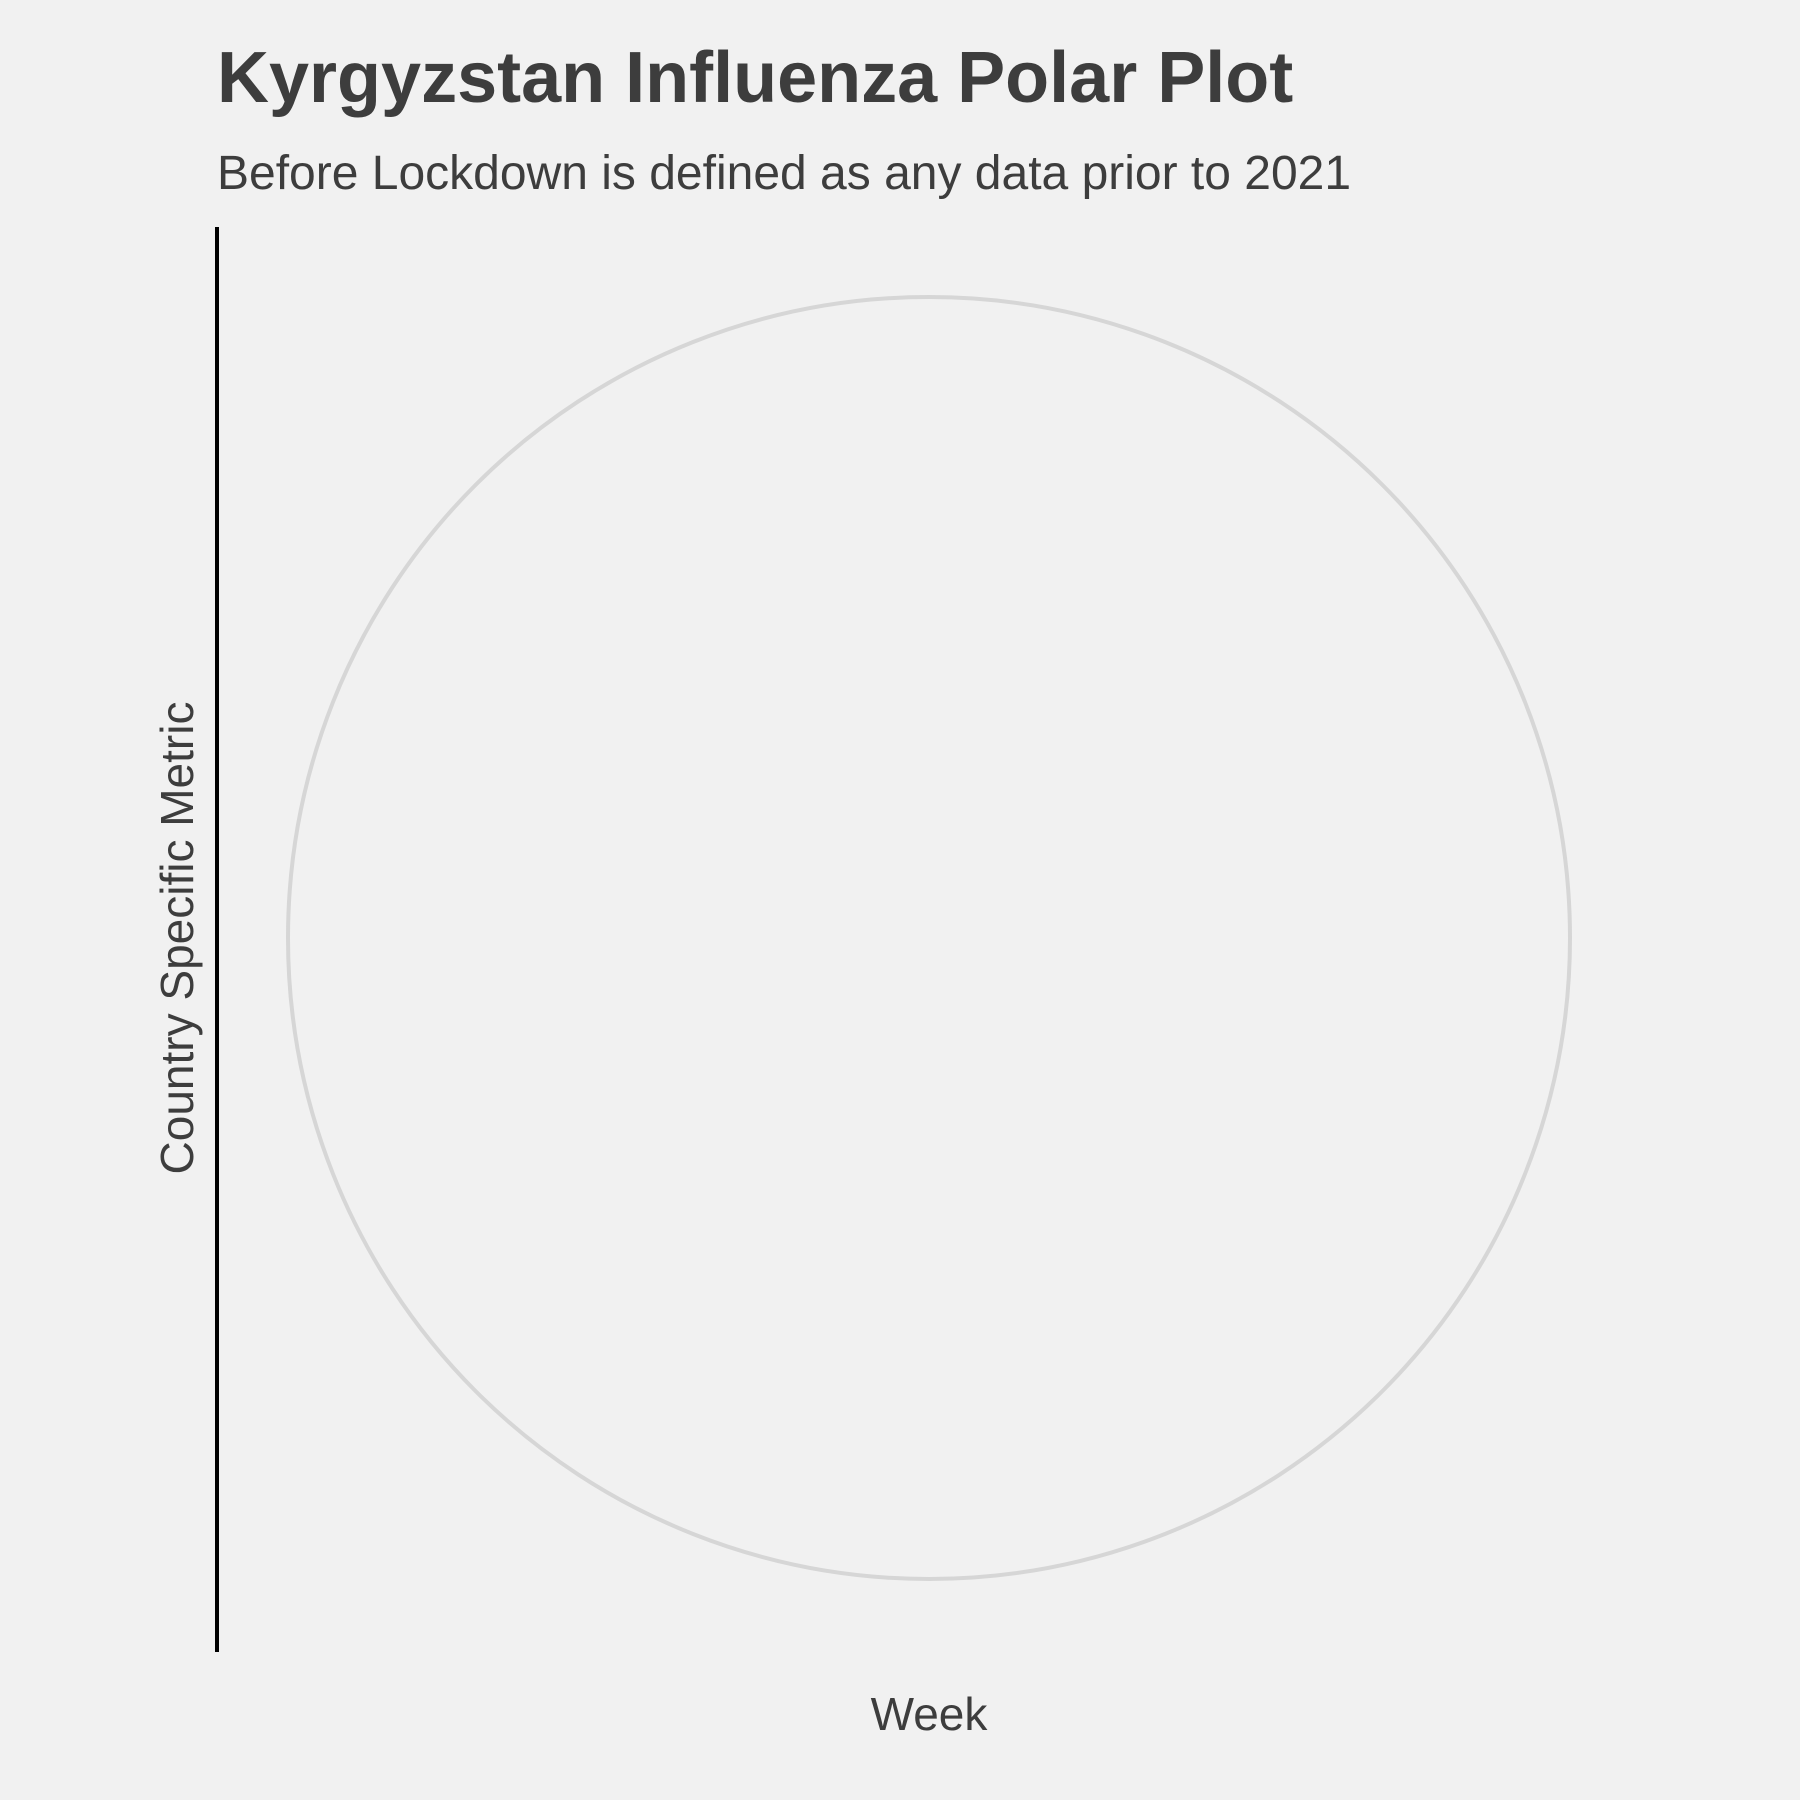  Describe the element at coordinates (930, 1714) in the screenshot. I see `x-axis-label: Week` at that location.